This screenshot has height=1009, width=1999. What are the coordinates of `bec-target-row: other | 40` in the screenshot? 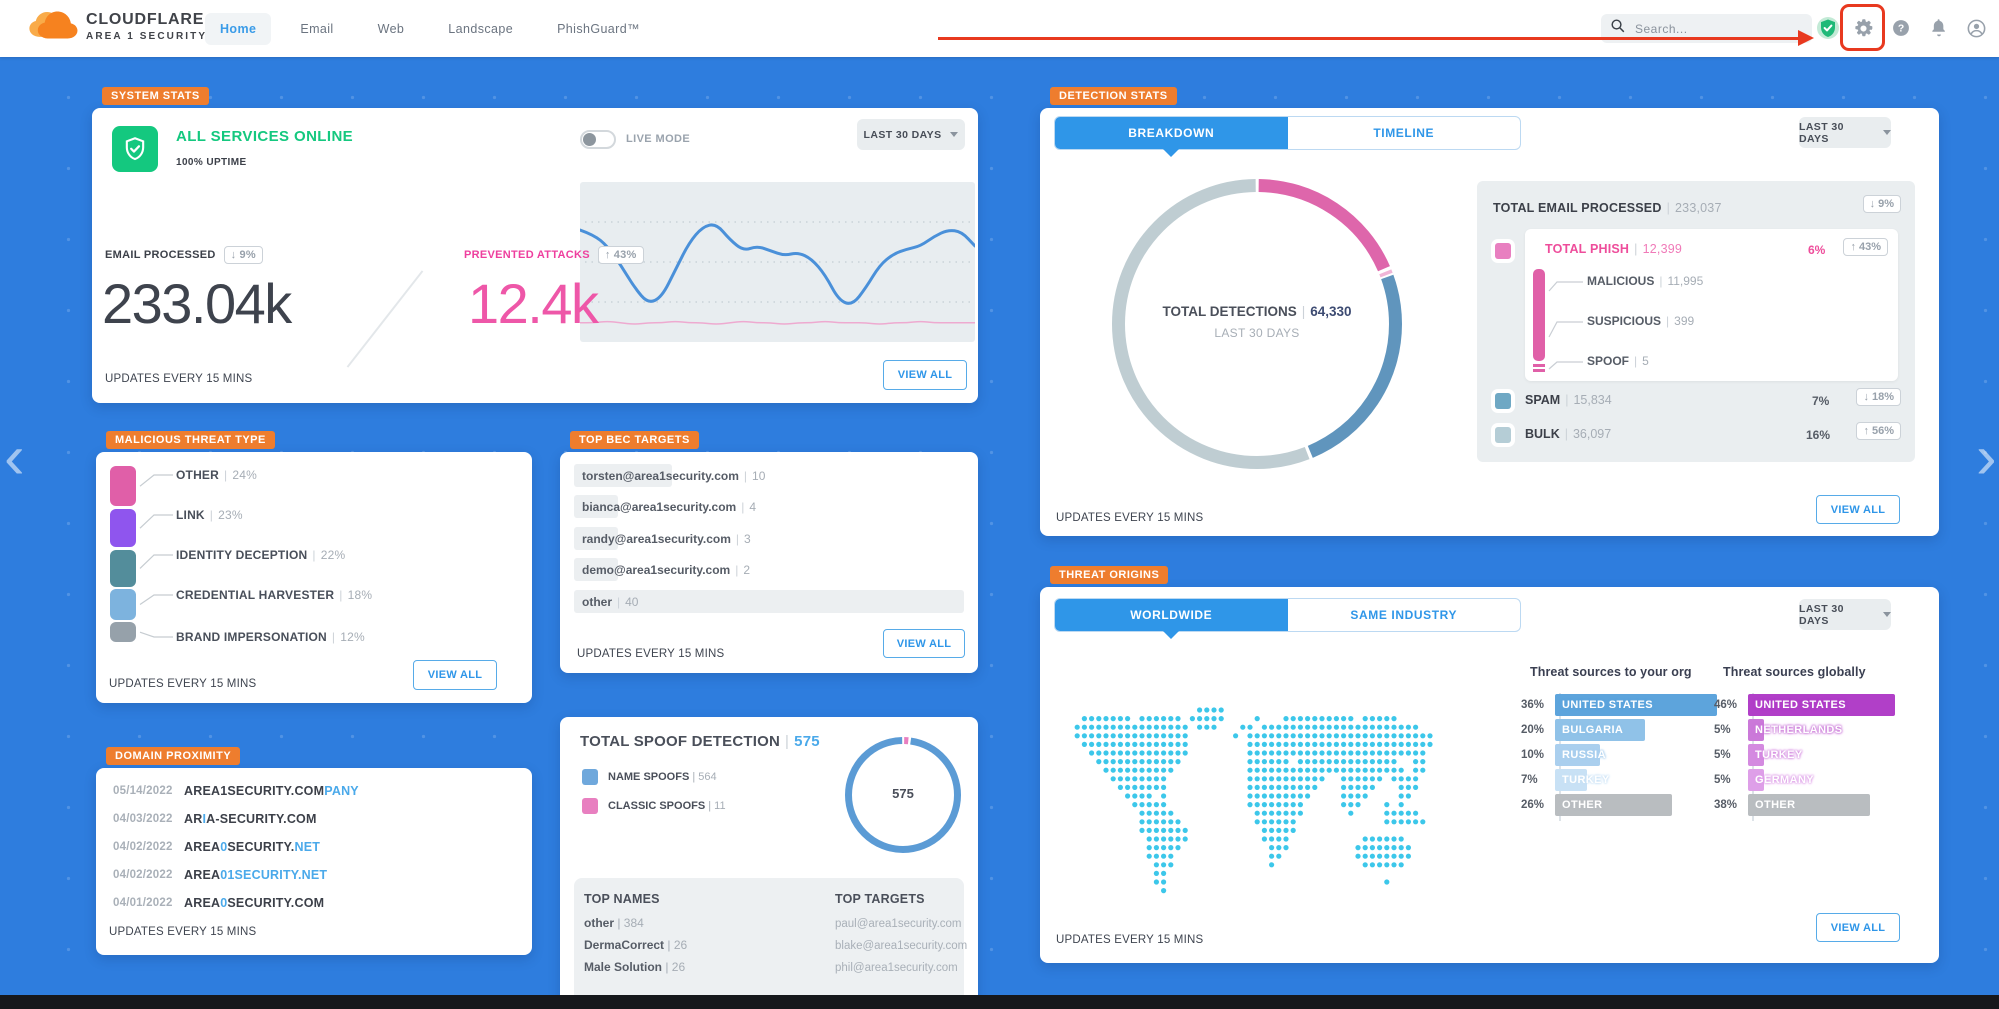 It's located at (769, 601).